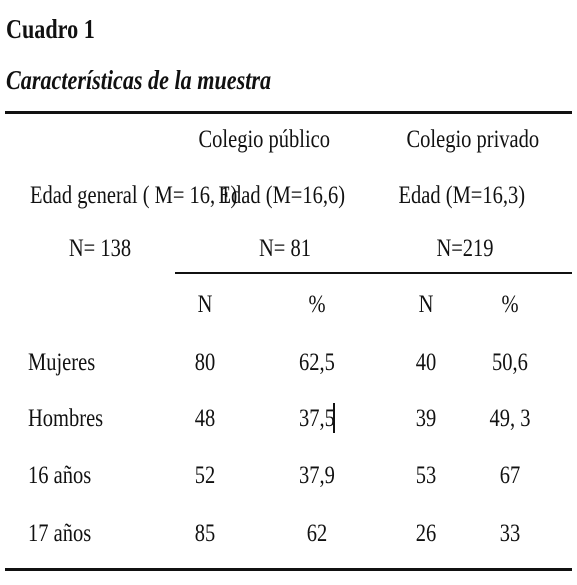 This screenshot has height=585, width=577. Describe the element at coordinates (50, 29) in the screenshot. I see `table-title: Cuadro 1` at that location.